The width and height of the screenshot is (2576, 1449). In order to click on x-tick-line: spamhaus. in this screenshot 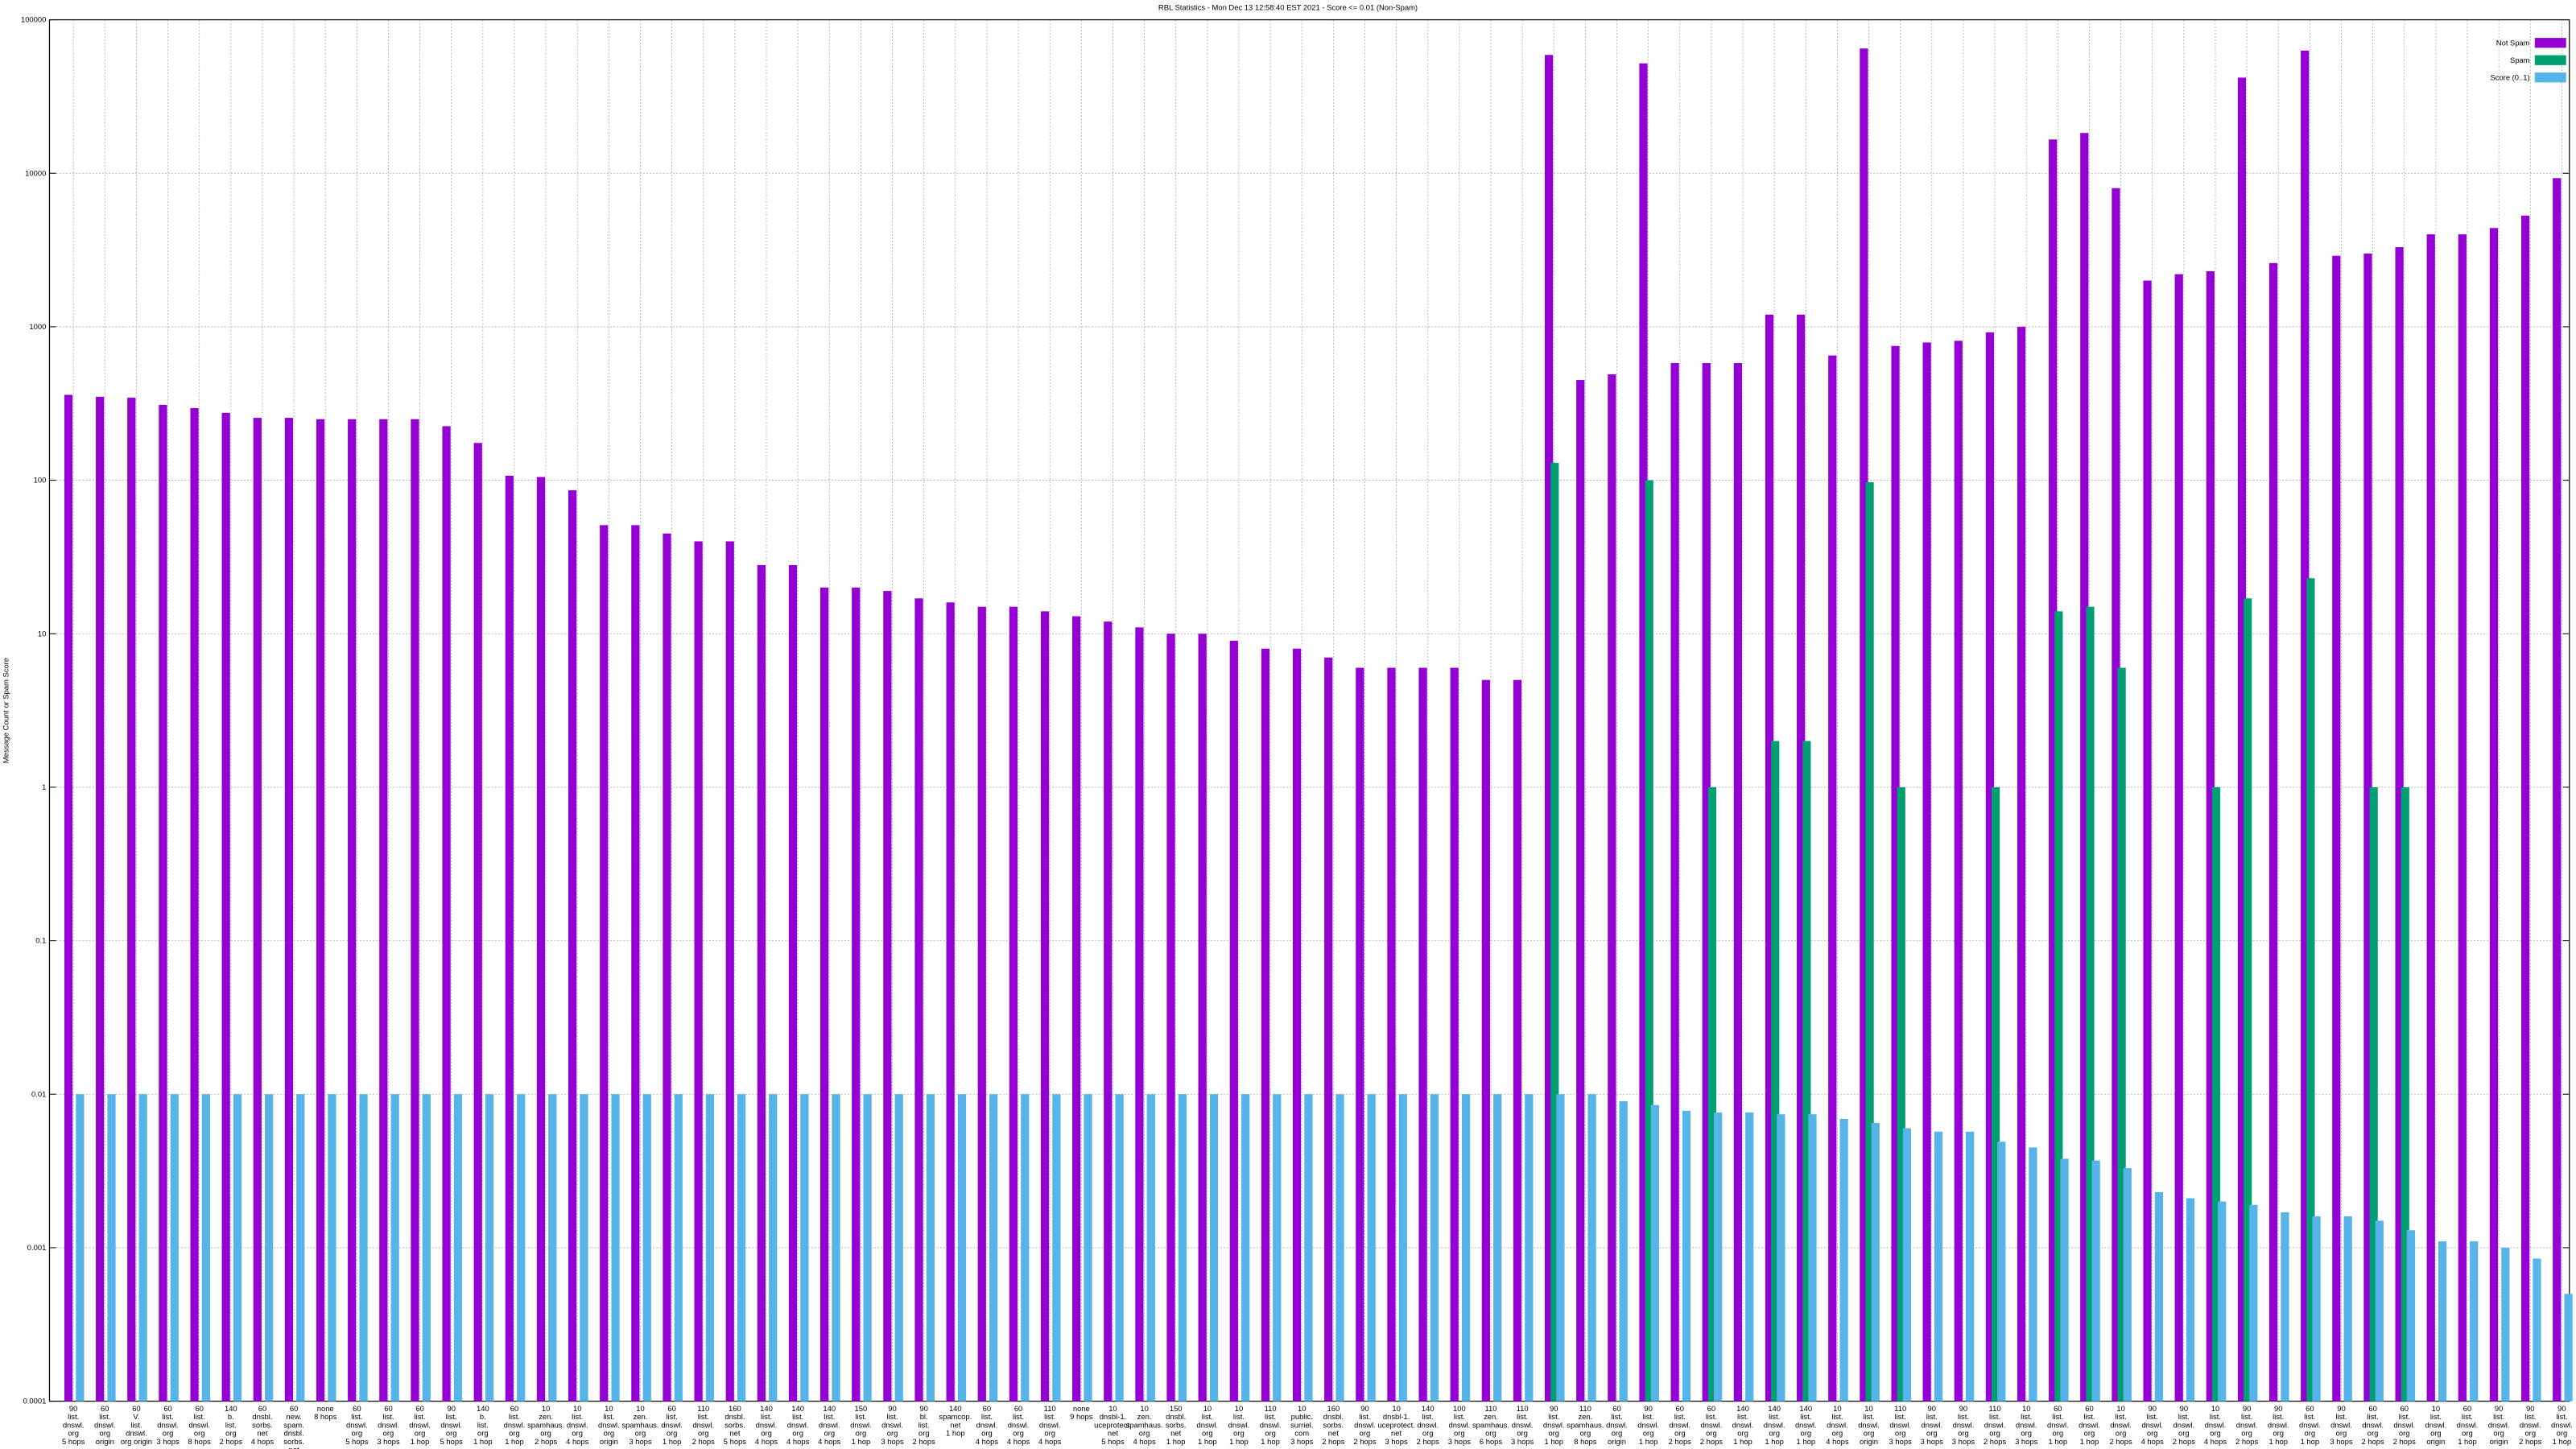, I will do `click(1144, 1424)`.